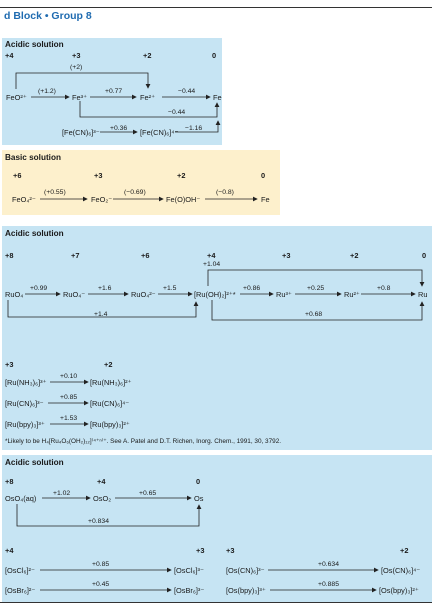 The height and width of the screenshot is (606, 432). I want to click on complex-left: [Os(bpy)₃]³⁺, so click(246, 590).